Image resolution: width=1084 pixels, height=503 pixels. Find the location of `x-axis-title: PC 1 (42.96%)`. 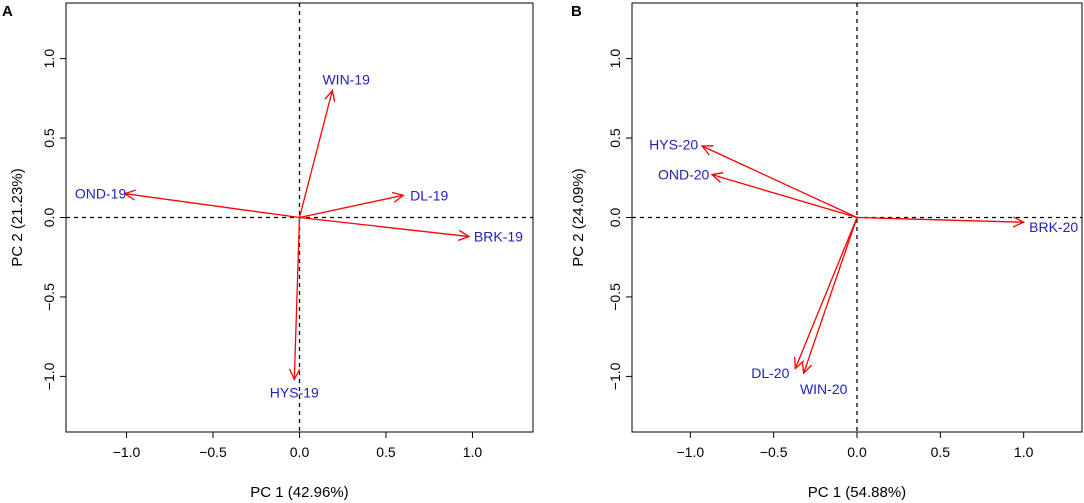

x-axis-title: PC 1 (42.96%) is located at coordinates (299, 492).